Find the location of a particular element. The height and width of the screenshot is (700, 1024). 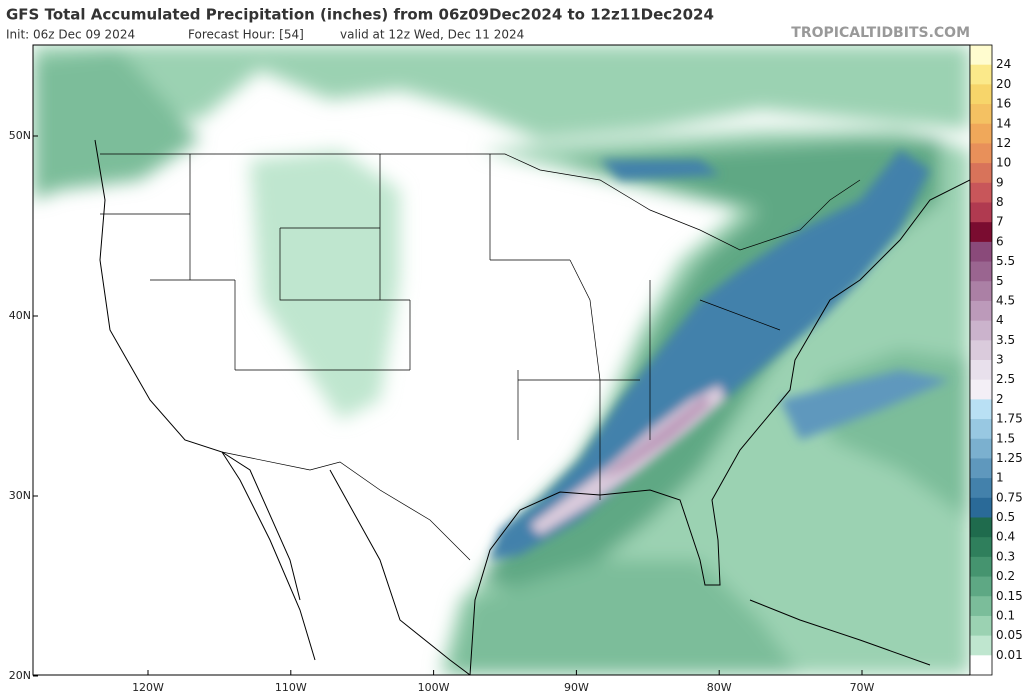

legend-label: 4.5 is located at coordinates (1005, 300).